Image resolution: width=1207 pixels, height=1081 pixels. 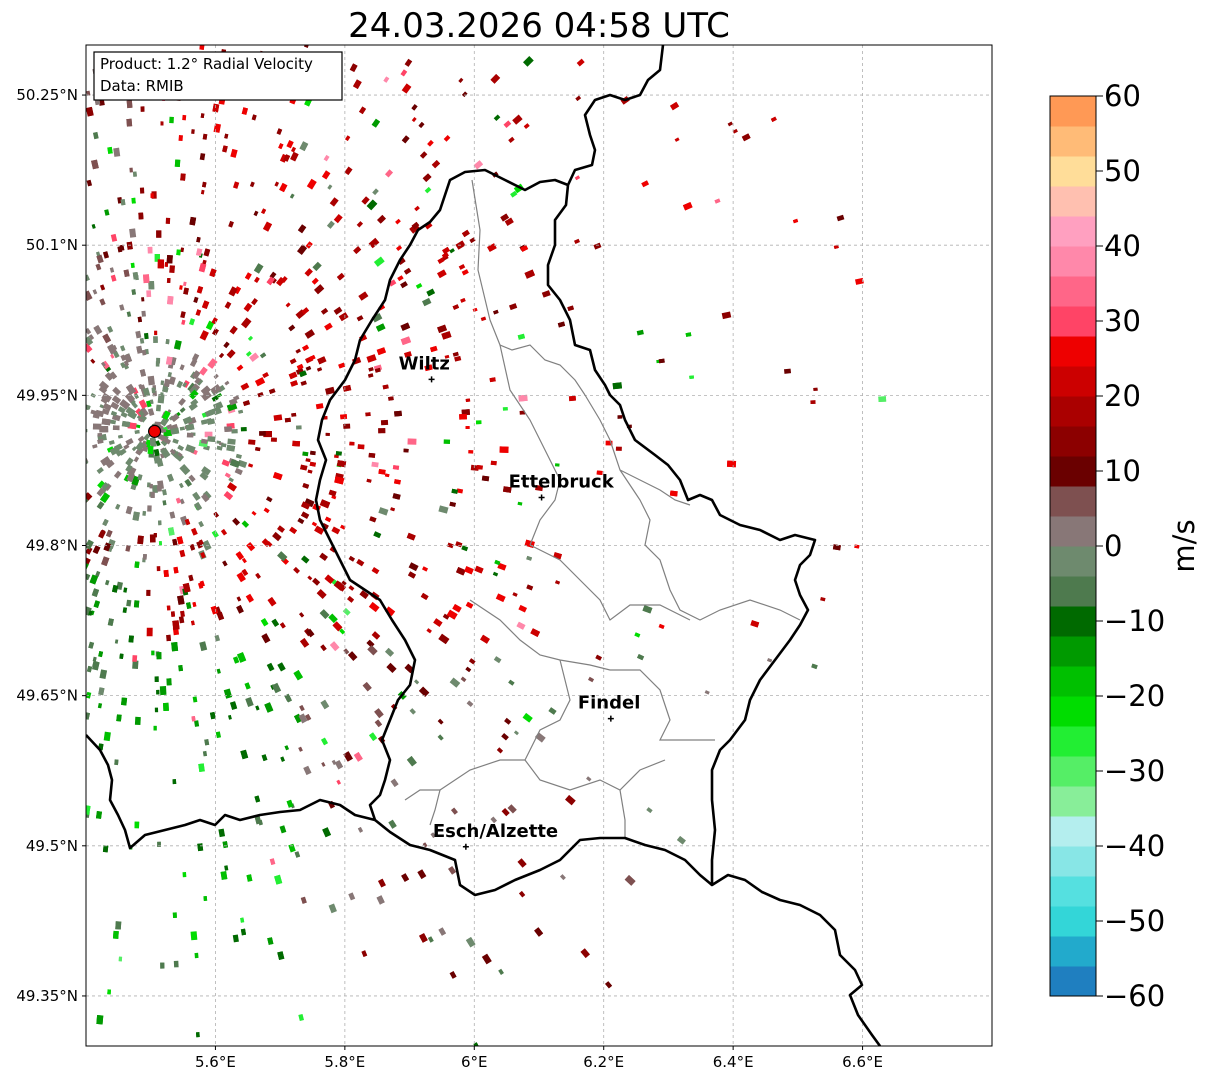 I want to click on radar-site-marker, so click(x=154, y=431).